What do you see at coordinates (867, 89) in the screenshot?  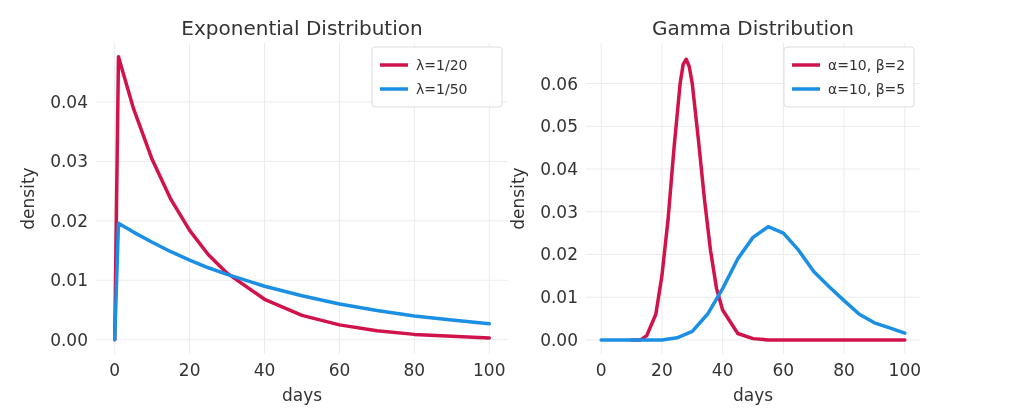 I see `legend-label: α=10, β=5` at bounding box center [867, 89].